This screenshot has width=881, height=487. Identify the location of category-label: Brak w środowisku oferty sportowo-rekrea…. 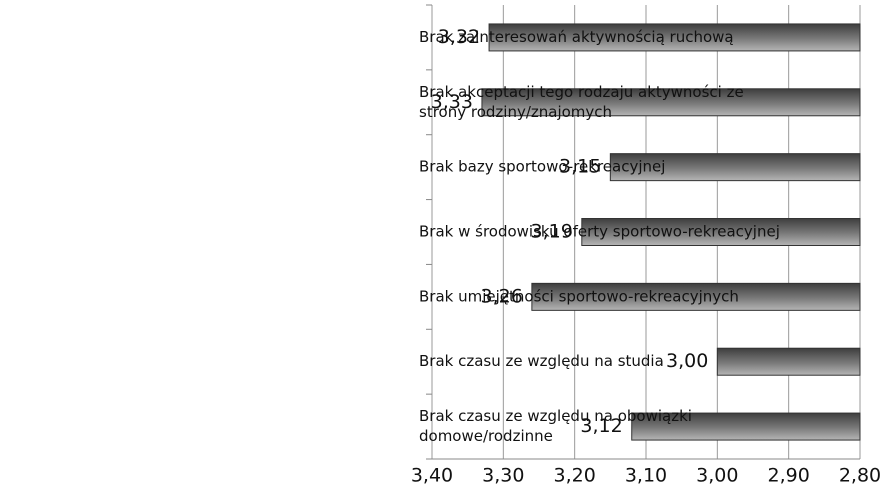
(599, 232).